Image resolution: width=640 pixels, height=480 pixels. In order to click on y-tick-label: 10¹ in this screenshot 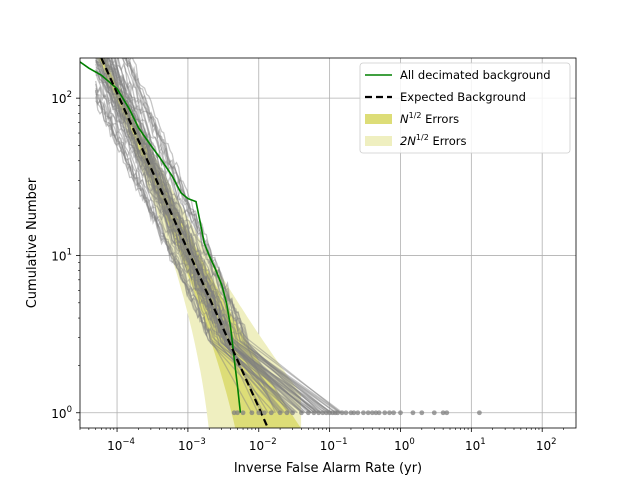, I will do `click(61, 255)`.